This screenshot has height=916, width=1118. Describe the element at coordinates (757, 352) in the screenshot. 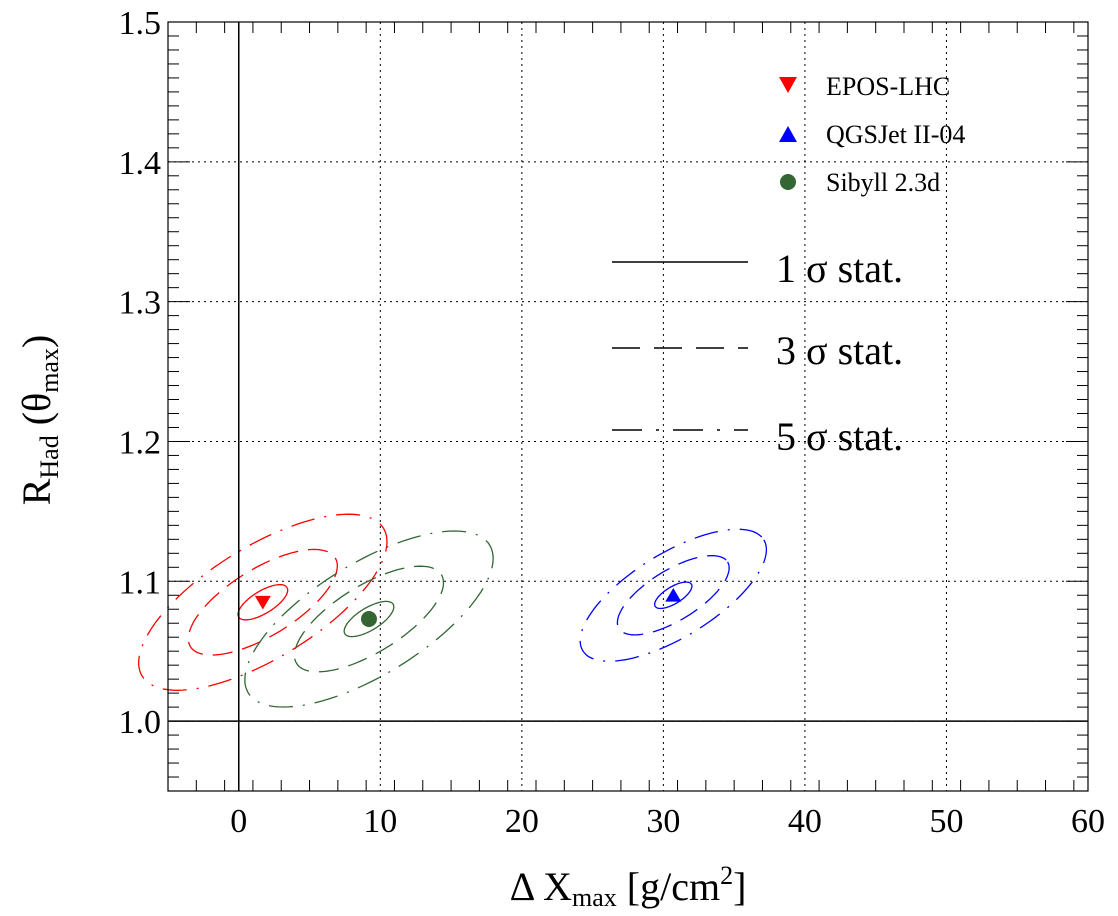

I see `sigma-legend: 1 σ stat. 3 σ stat. 5 σ stat.` at that location.